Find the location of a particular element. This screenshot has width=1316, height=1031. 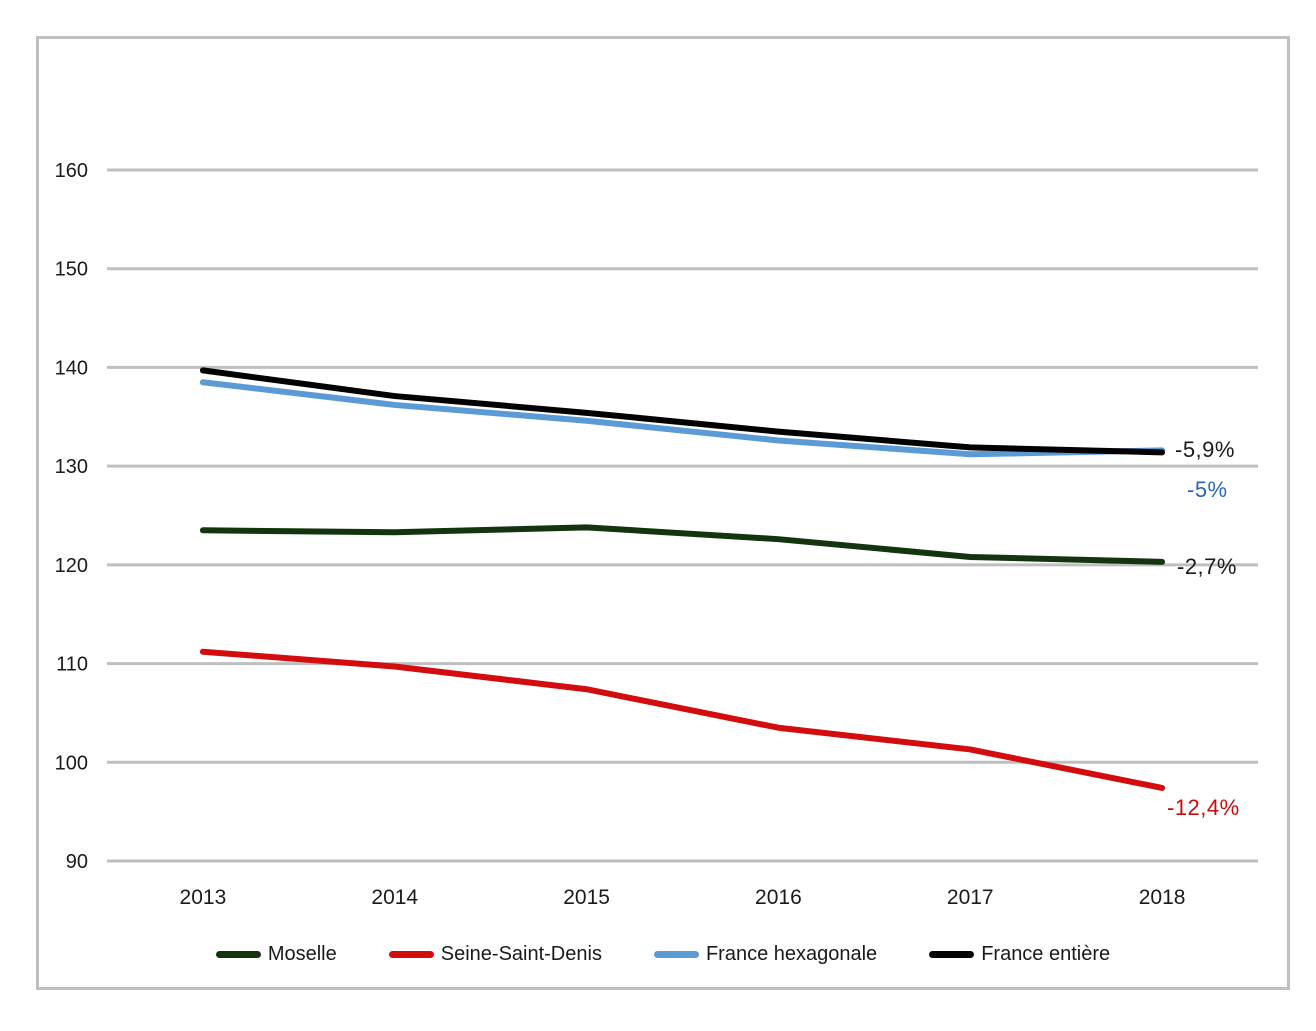

legend-item-france-hexagonale: France hexagonale is located at coordinates (765, 954).